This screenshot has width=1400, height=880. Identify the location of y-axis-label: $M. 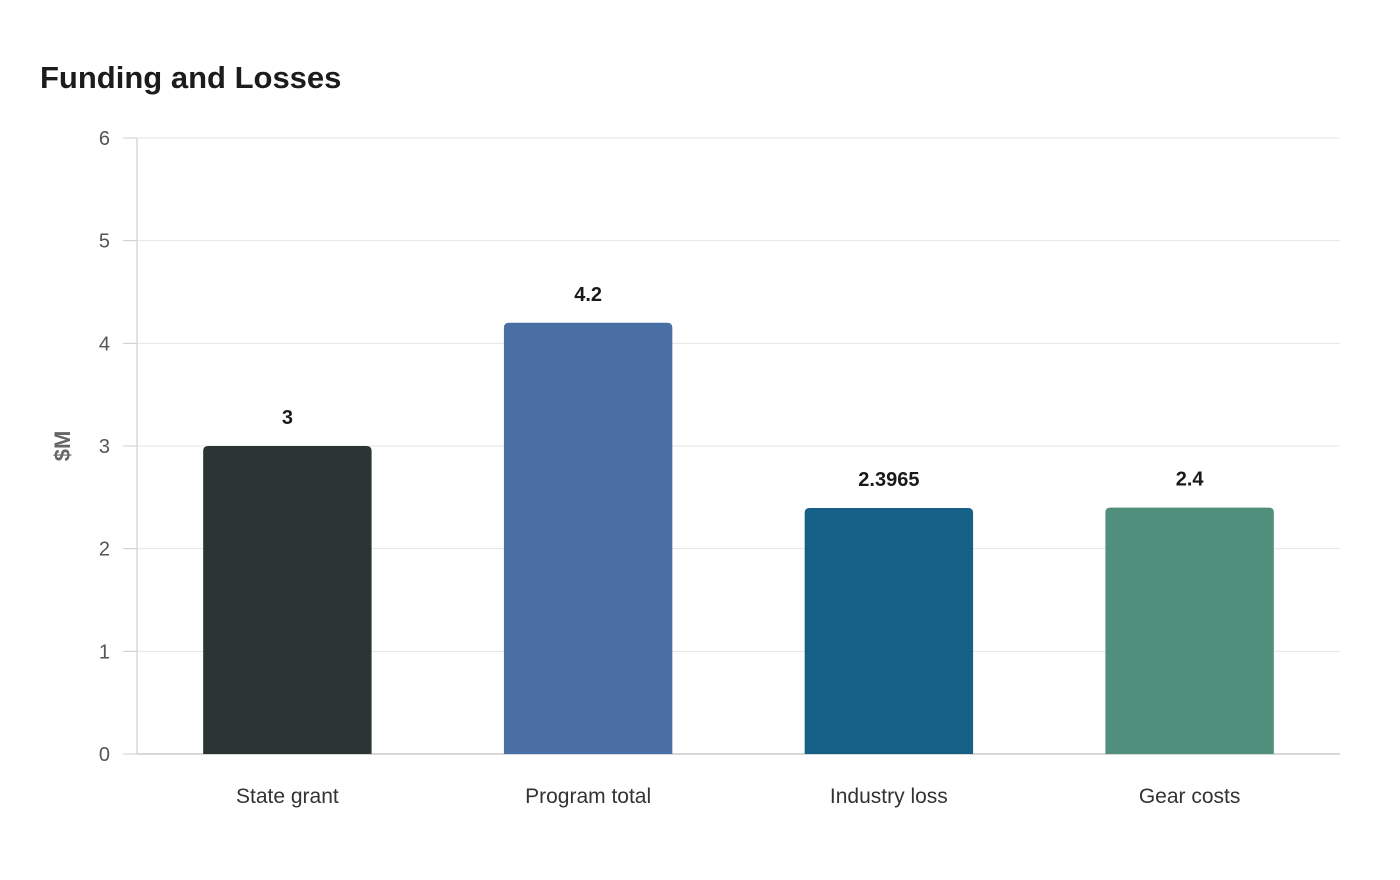
(62, 446).